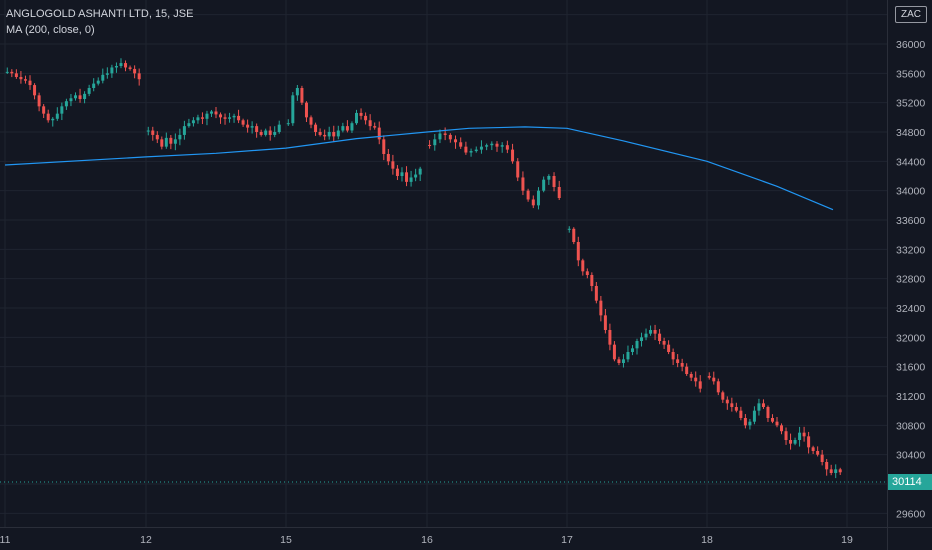  I want to click on time-tick-label: 18, so click(707, 540).